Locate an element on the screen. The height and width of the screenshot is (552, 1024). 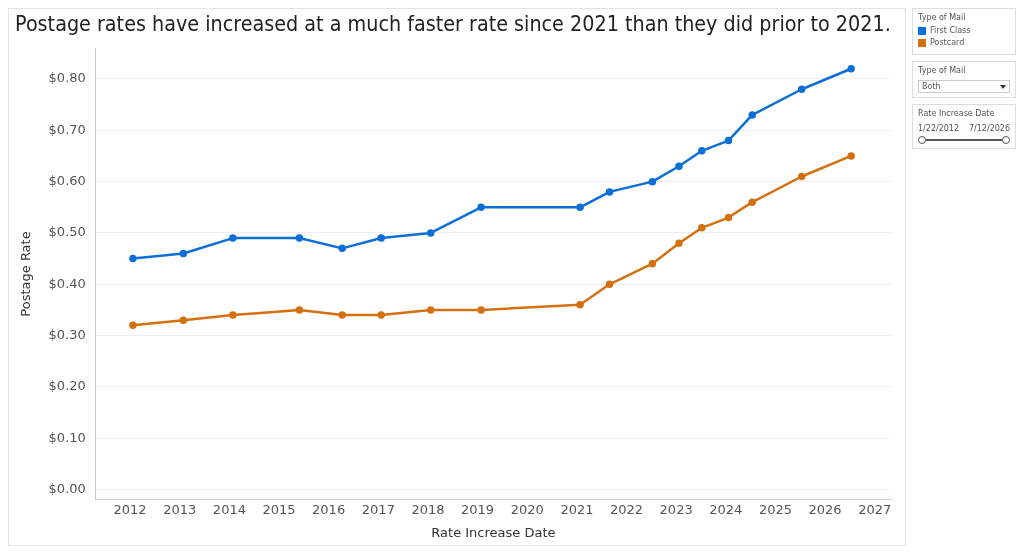
x-tick-label: 2025 is located at coordinates (775, 509).